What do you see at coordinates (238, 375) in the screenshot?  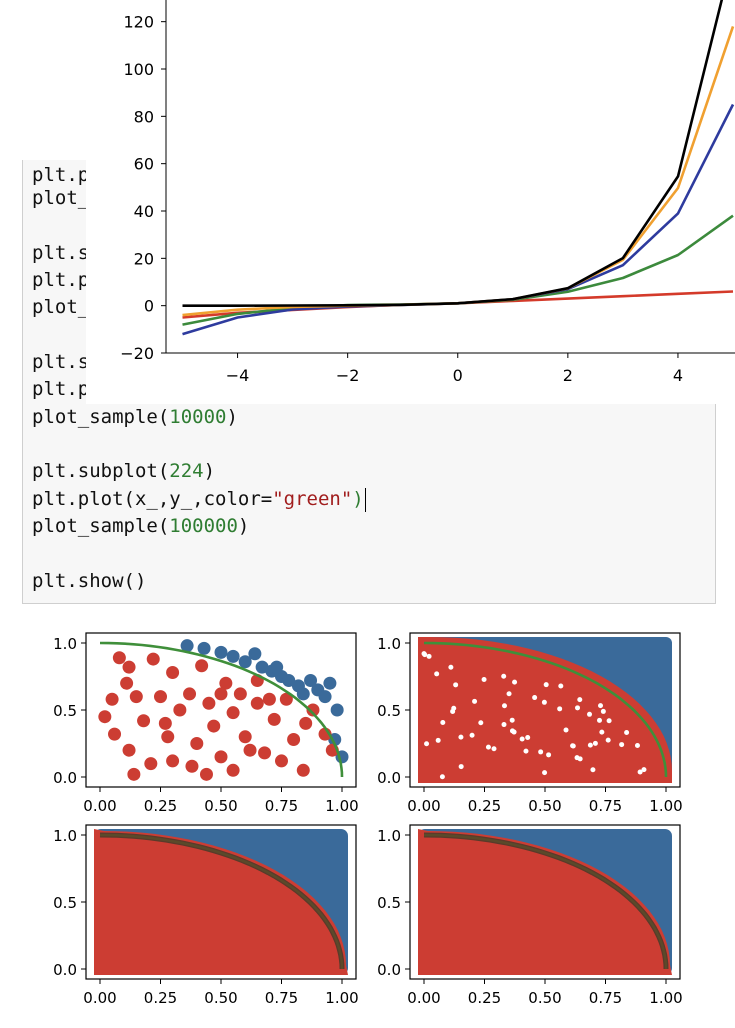 I see `x-tick-label: −4` at bounding box center [238, 375].